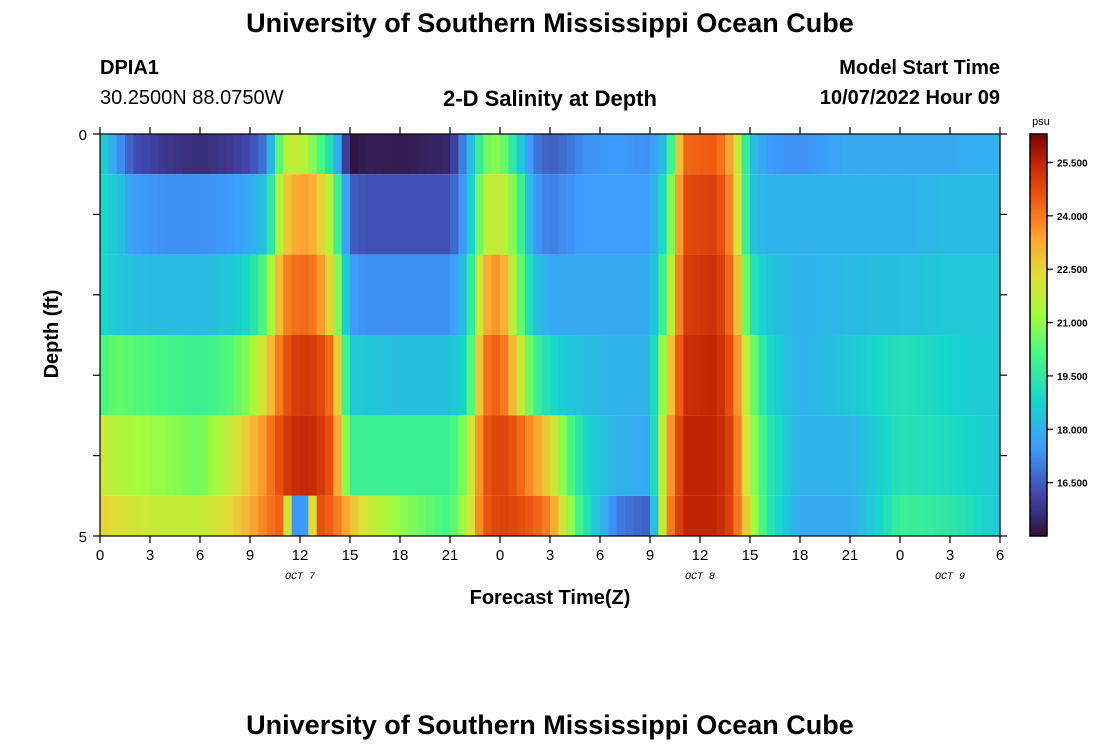 This screenshot has width=1100, height=750. Describe the element at coordinates (1039, 326) in the screenshot. I see `colorbar: psu` at that location.